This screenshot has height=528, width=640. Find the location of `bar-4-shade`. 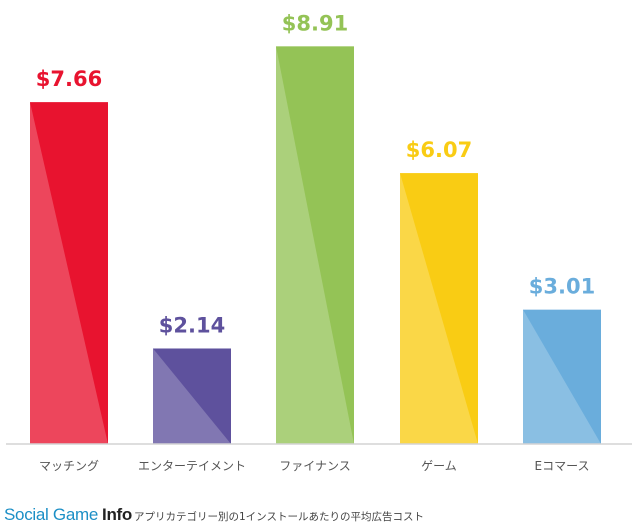

bar-4-shade is located at coordinates (439, 309).